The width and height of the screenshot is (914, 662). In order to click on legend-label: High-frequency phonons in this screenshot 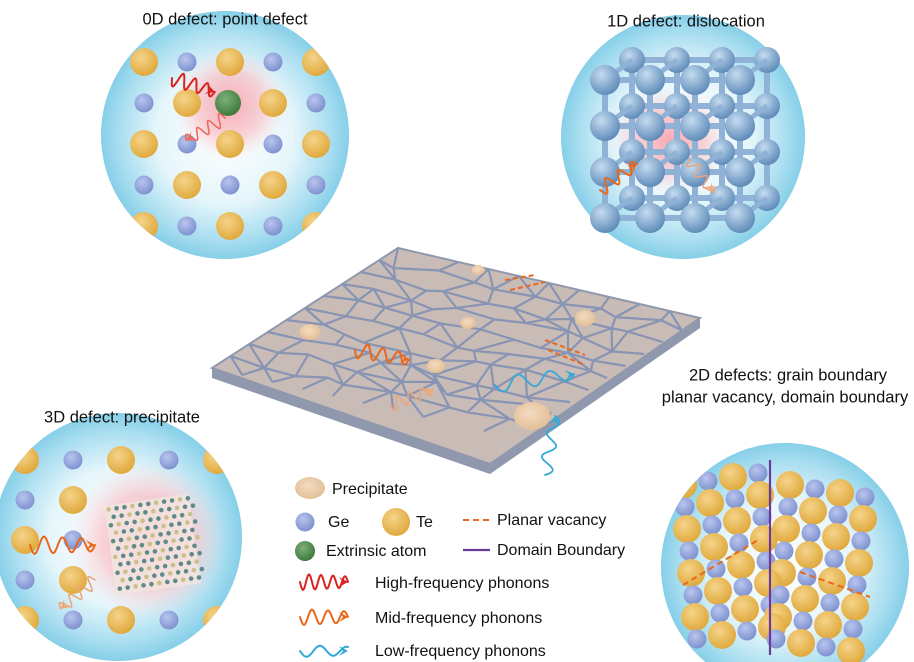, I will do `click(462, 583)`.